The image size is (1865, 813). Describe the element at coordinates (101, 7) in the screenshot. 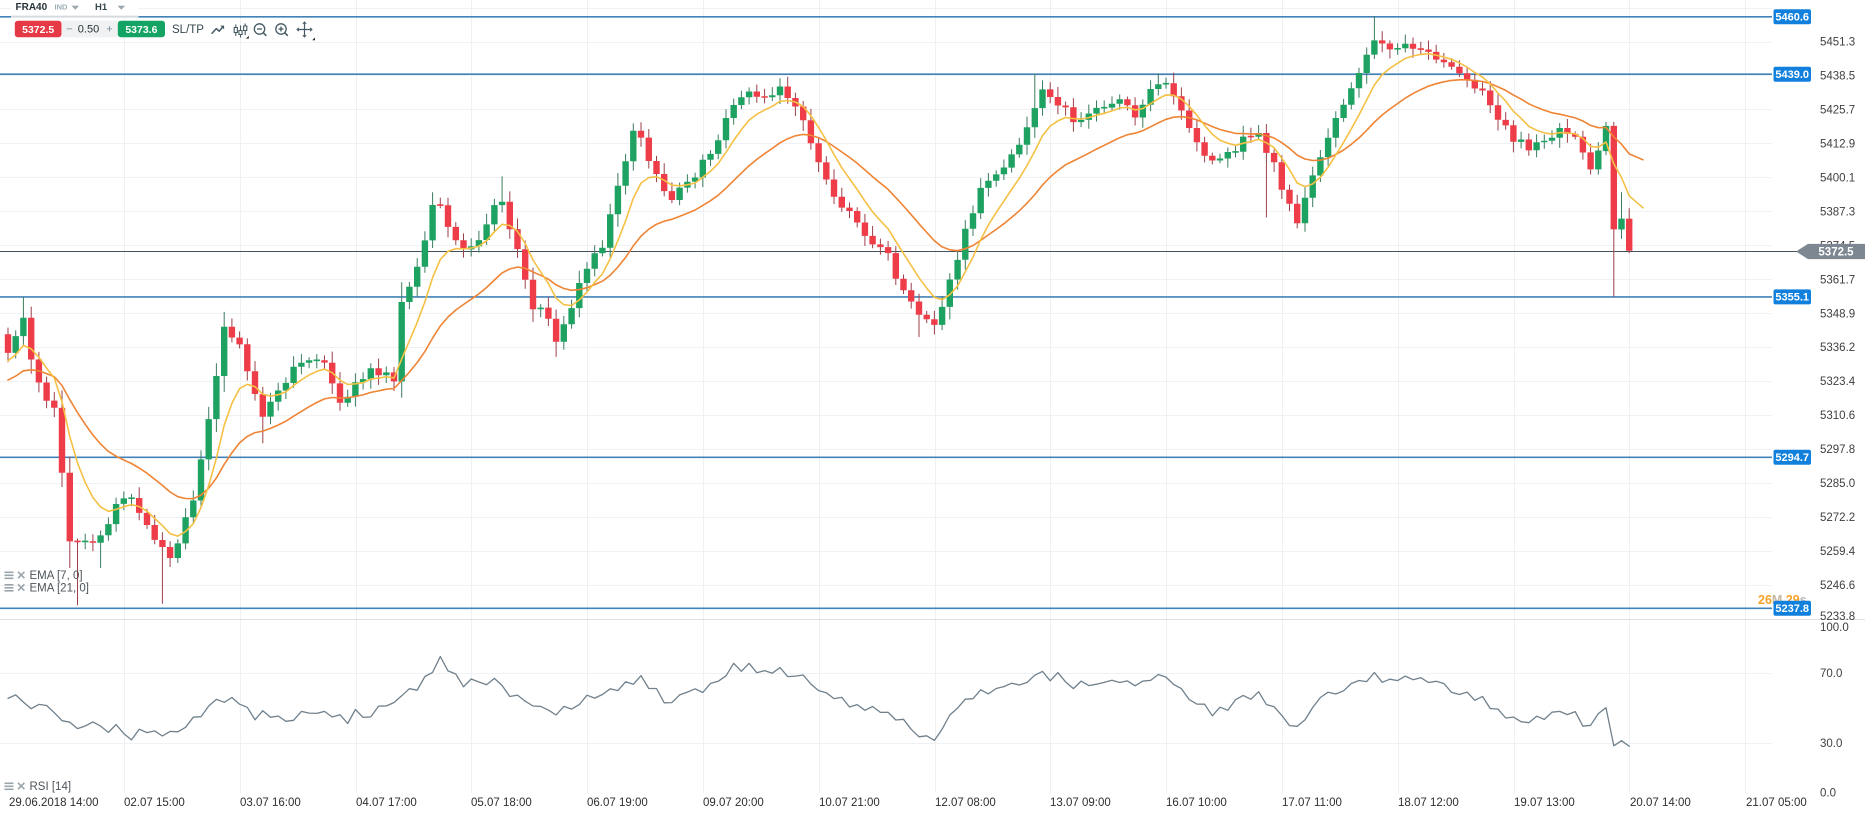

I see `svg-text: H1` at that location.